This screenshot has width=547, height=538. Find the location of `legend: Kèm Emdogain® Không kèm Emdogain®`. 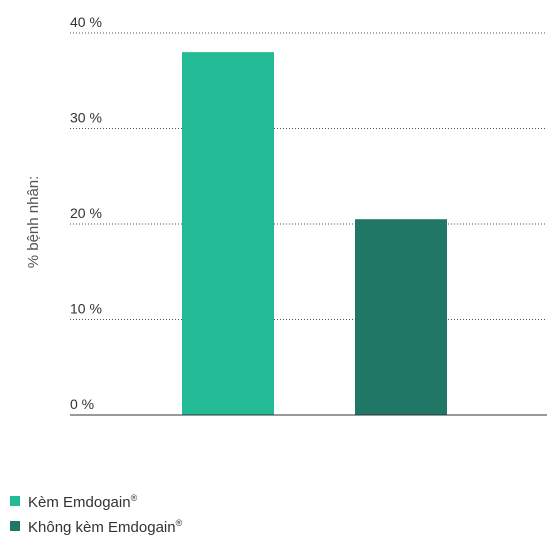

legend: Kèm Emdogain® Không kèm Emdogain® is located at coordinates (96, 513).